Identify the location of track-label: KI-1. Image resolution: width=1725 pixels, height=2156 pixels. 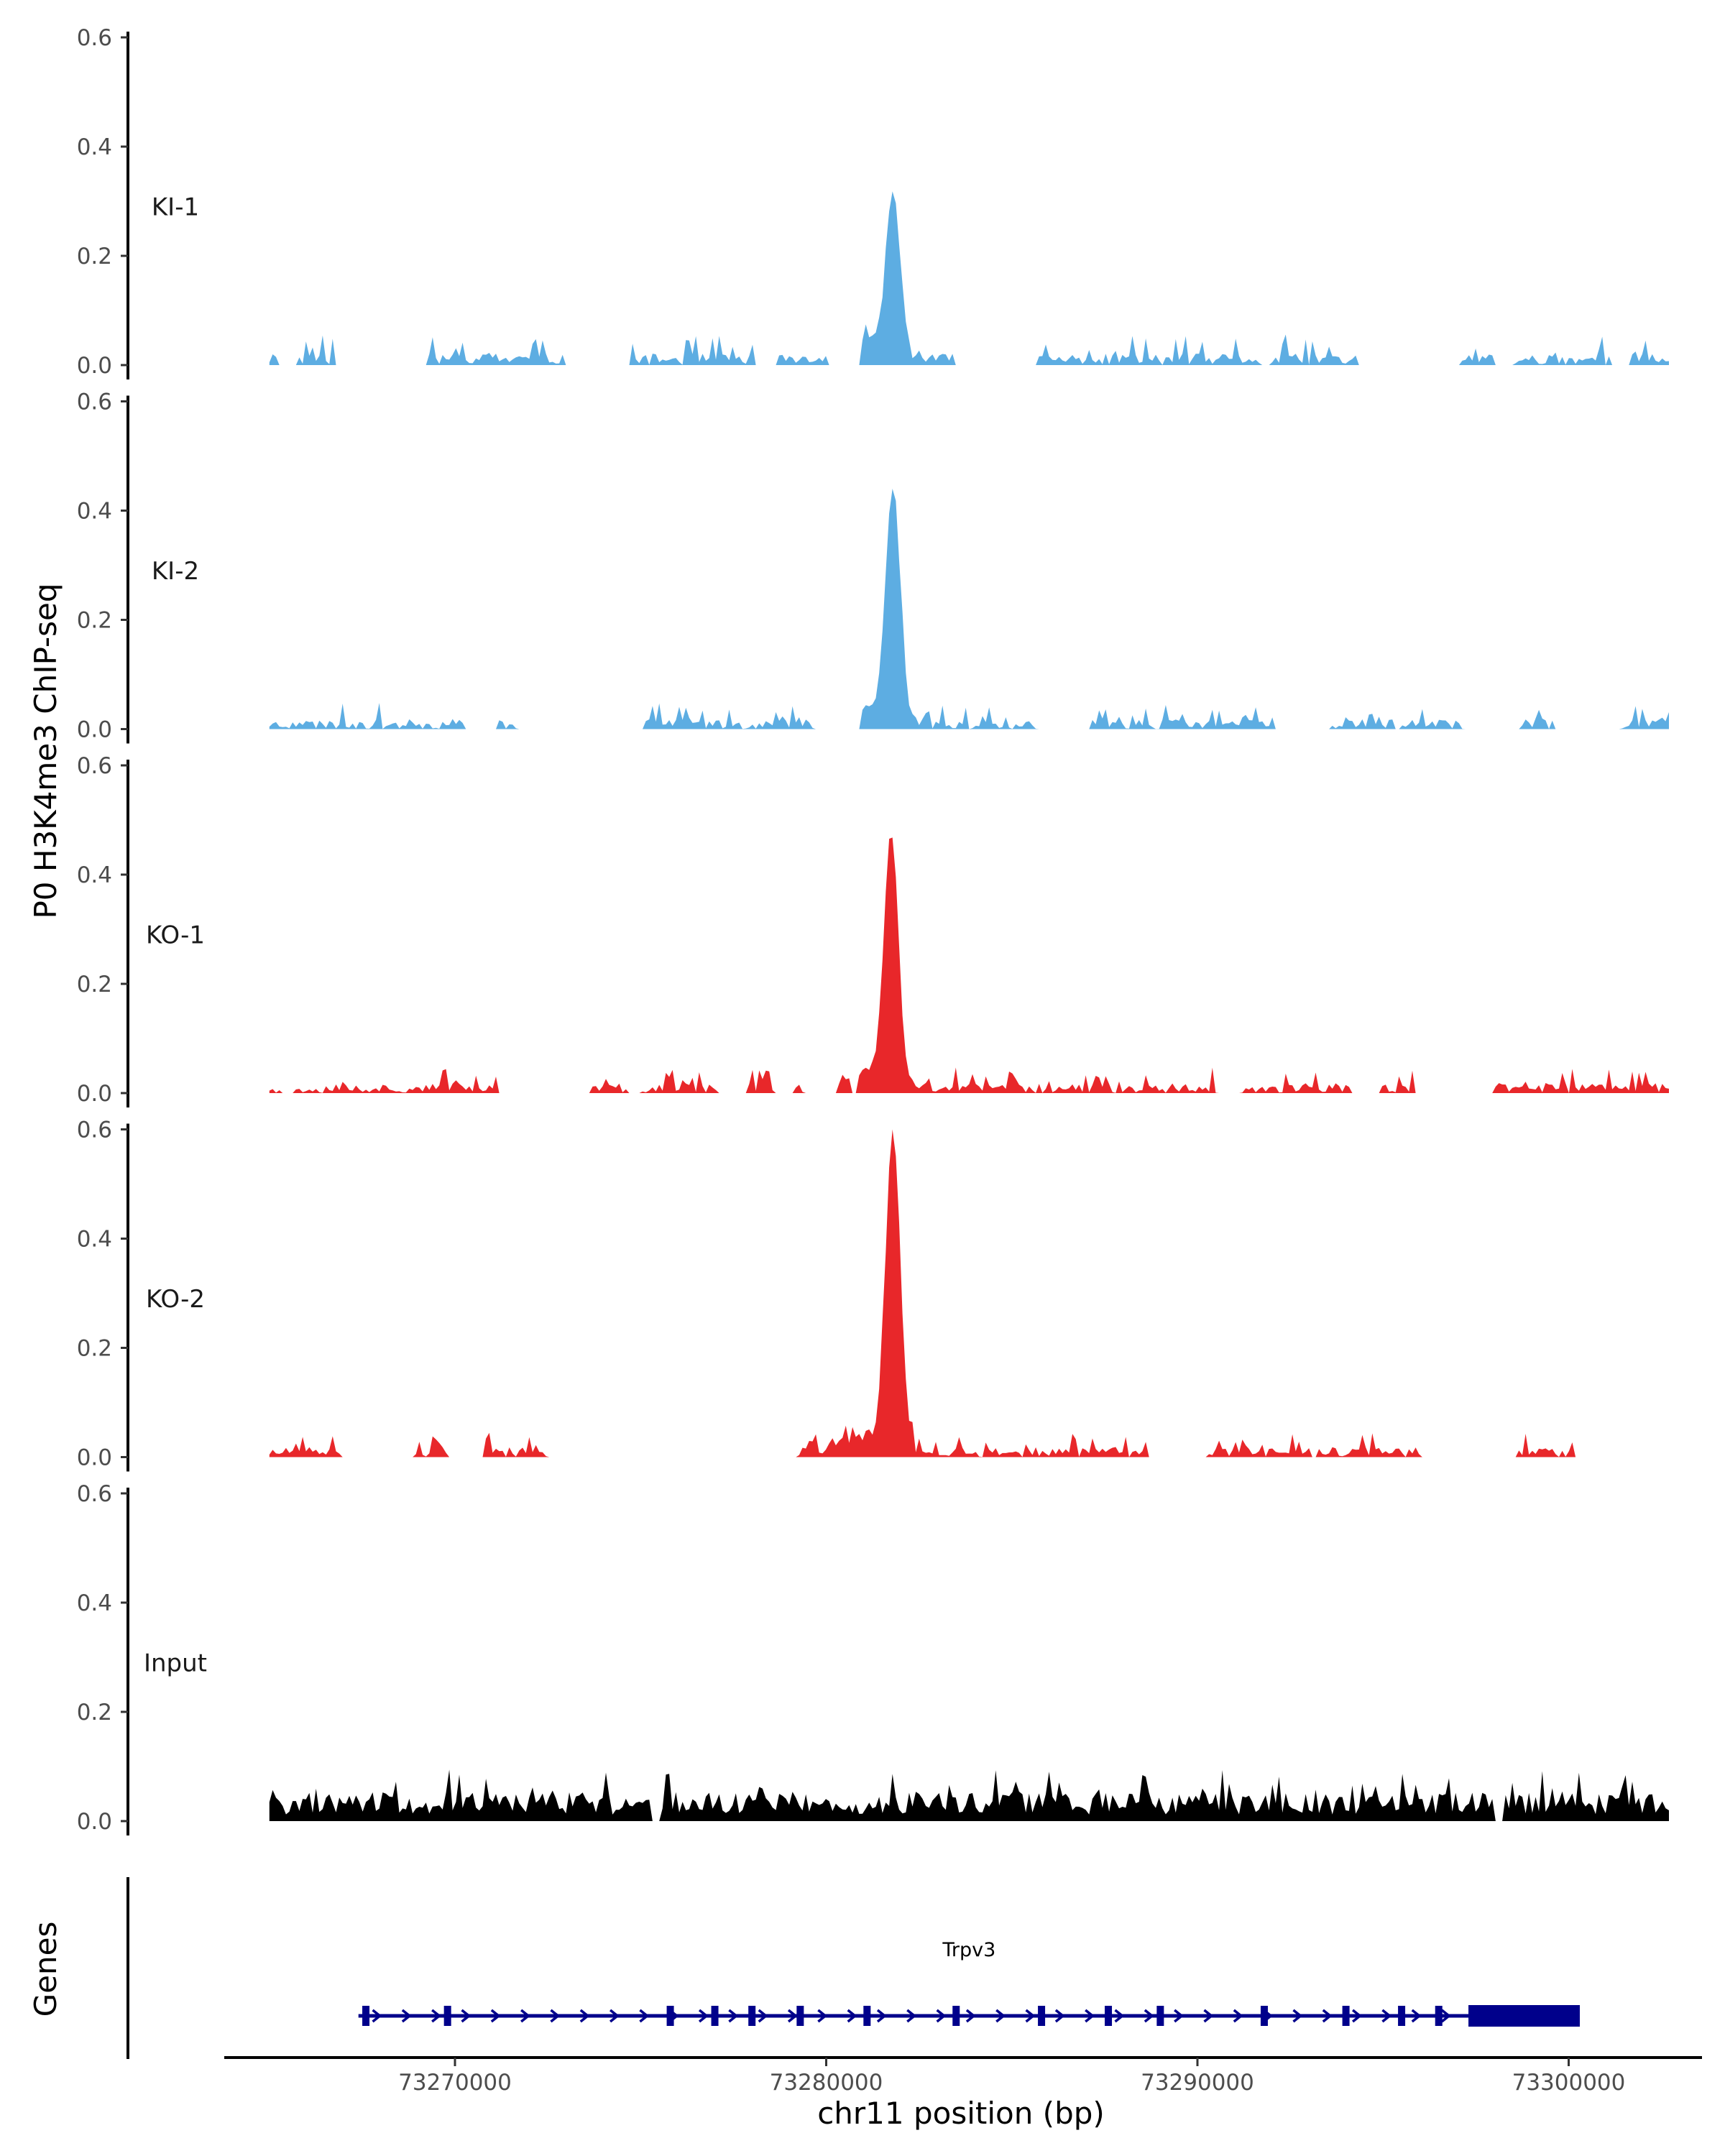
(175, 208).